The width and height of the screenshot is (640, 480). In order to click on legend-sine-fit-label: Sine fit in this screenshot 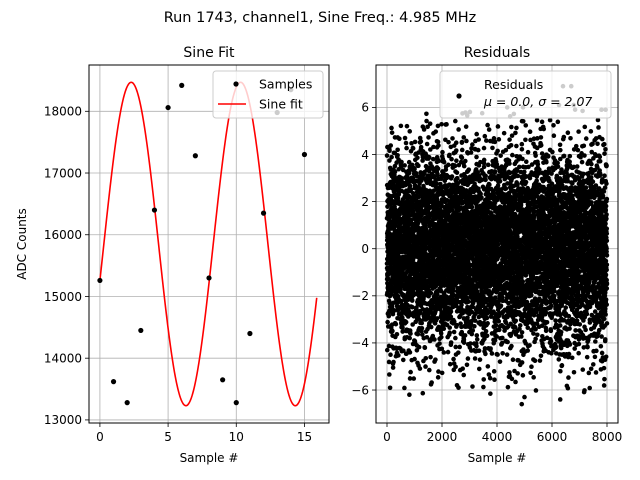, I will do `click(281, 104)`.